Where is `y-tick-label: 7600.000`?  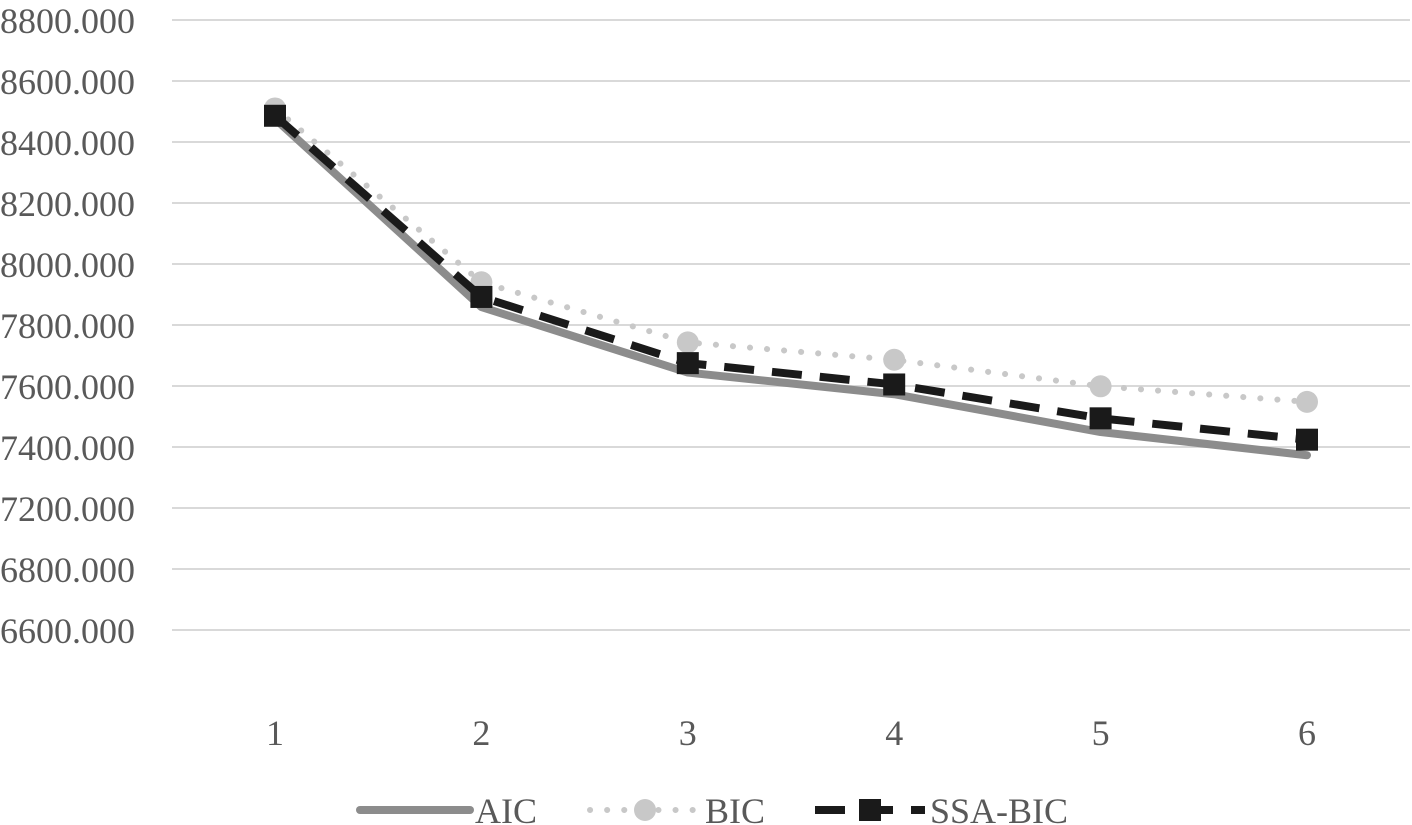
y-tick-label: 7600.000 is located at coordinates (67, 387).